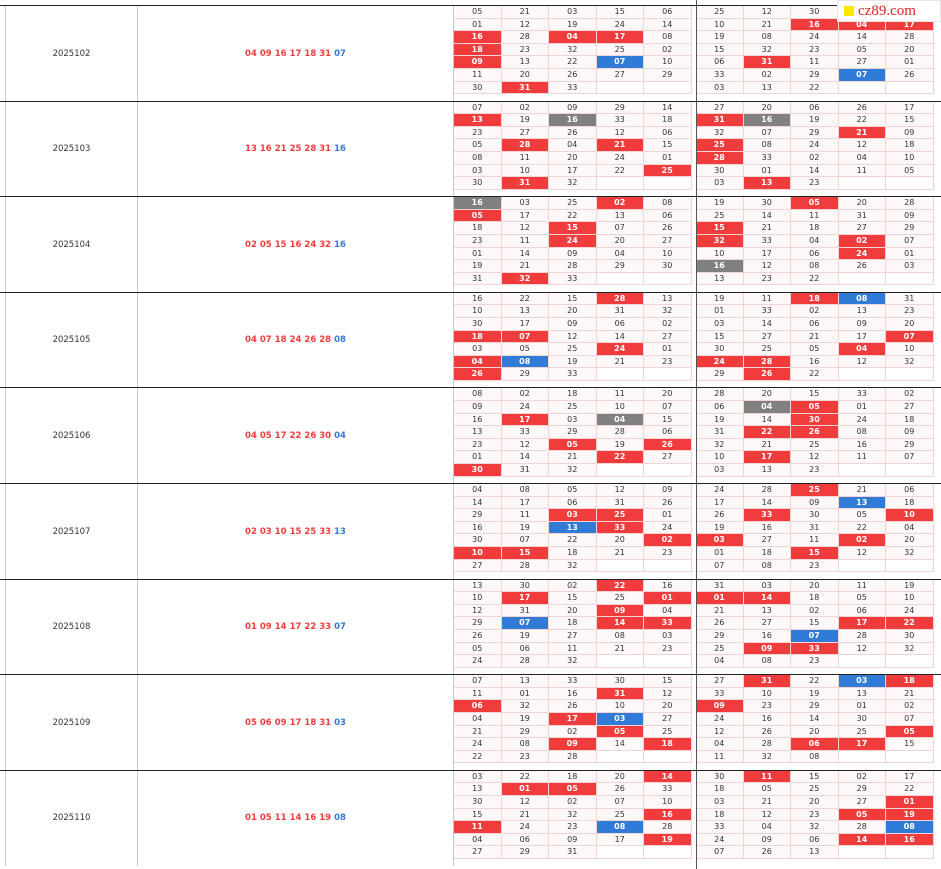 Image resolution: width=941 pixels, height=869 pixels. I want to click on blue-ball-number: 03, so click(340, 722).